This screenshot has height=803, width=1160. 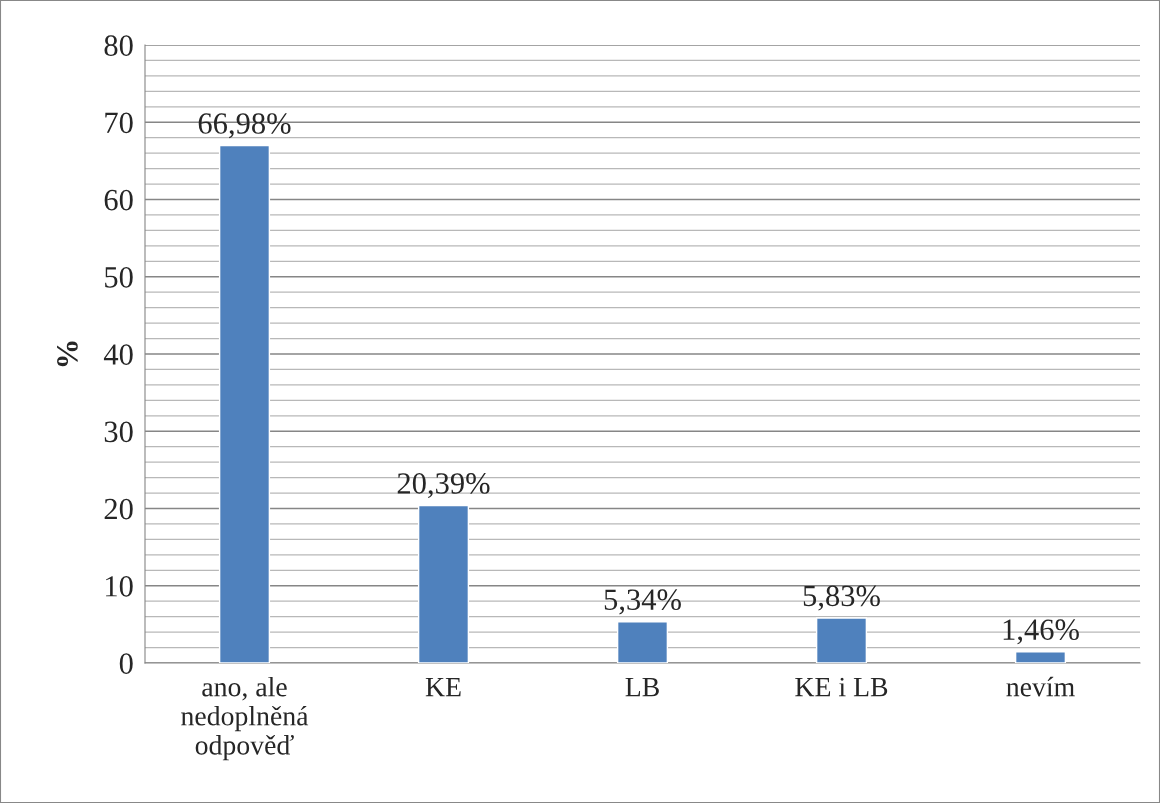 I want to click on x-tick-label: ano, ale nedoplněná odpověď, so click(x=245, y=718).